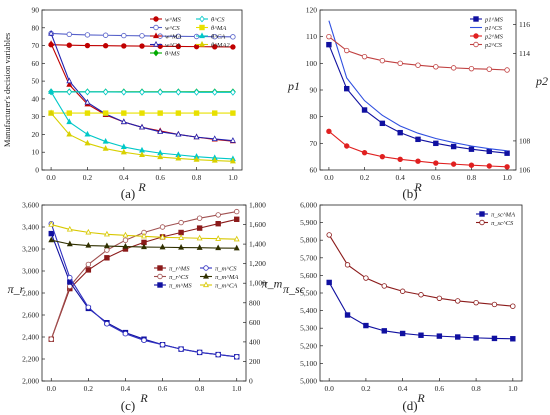  Describe the element at coordinates (294, 289) in the screenshot. I see `y-axis-label: π_sc` at that location.